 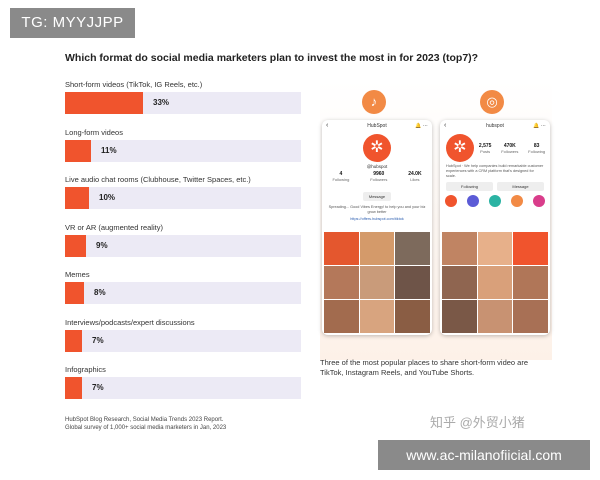 I want to click on category-label: Long-form videos, so click(x=94, y=132).